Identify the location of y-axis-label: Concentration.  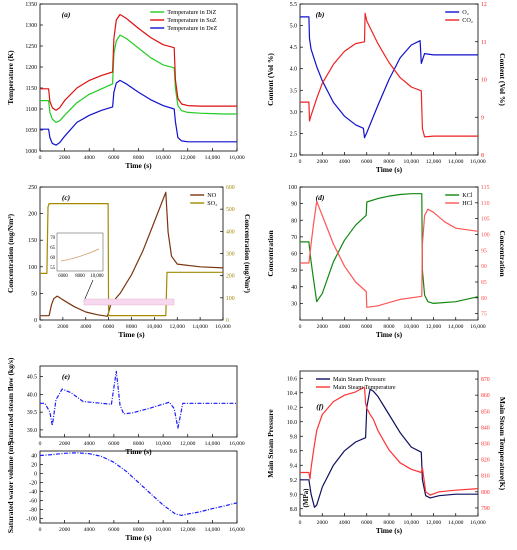
(270, 253).